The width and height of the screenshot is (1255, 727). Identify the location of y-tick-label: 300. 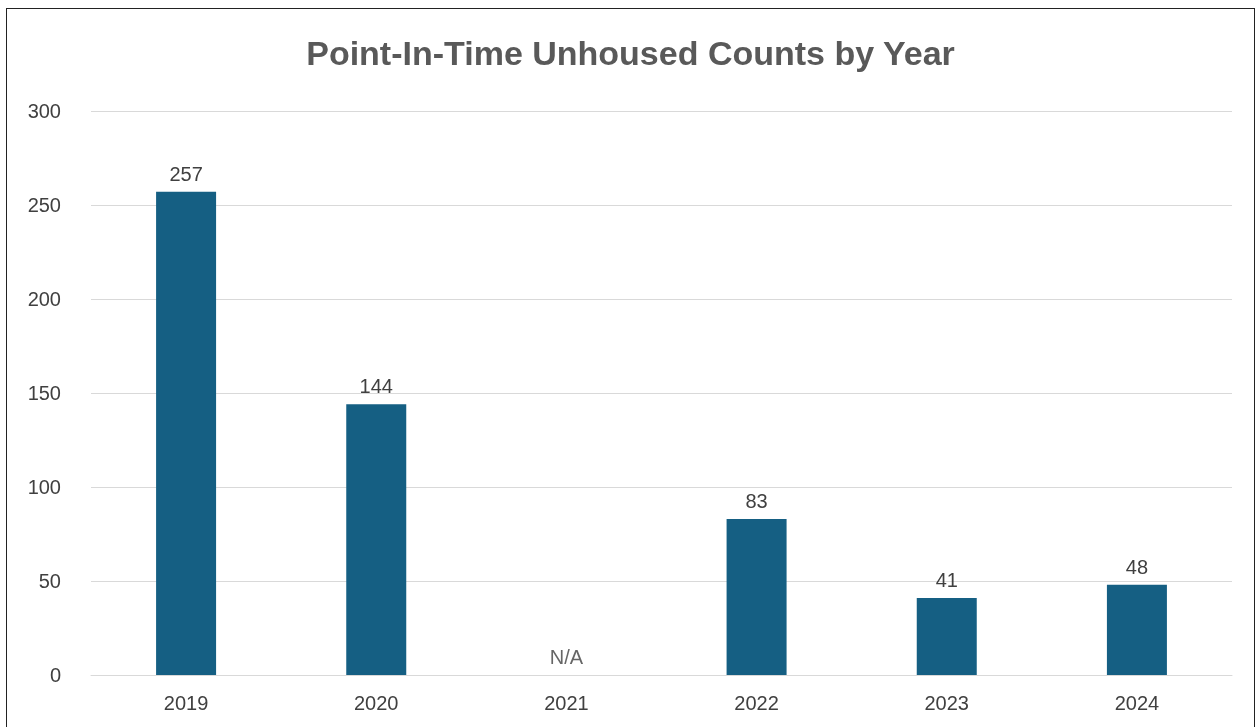
(44, 111).